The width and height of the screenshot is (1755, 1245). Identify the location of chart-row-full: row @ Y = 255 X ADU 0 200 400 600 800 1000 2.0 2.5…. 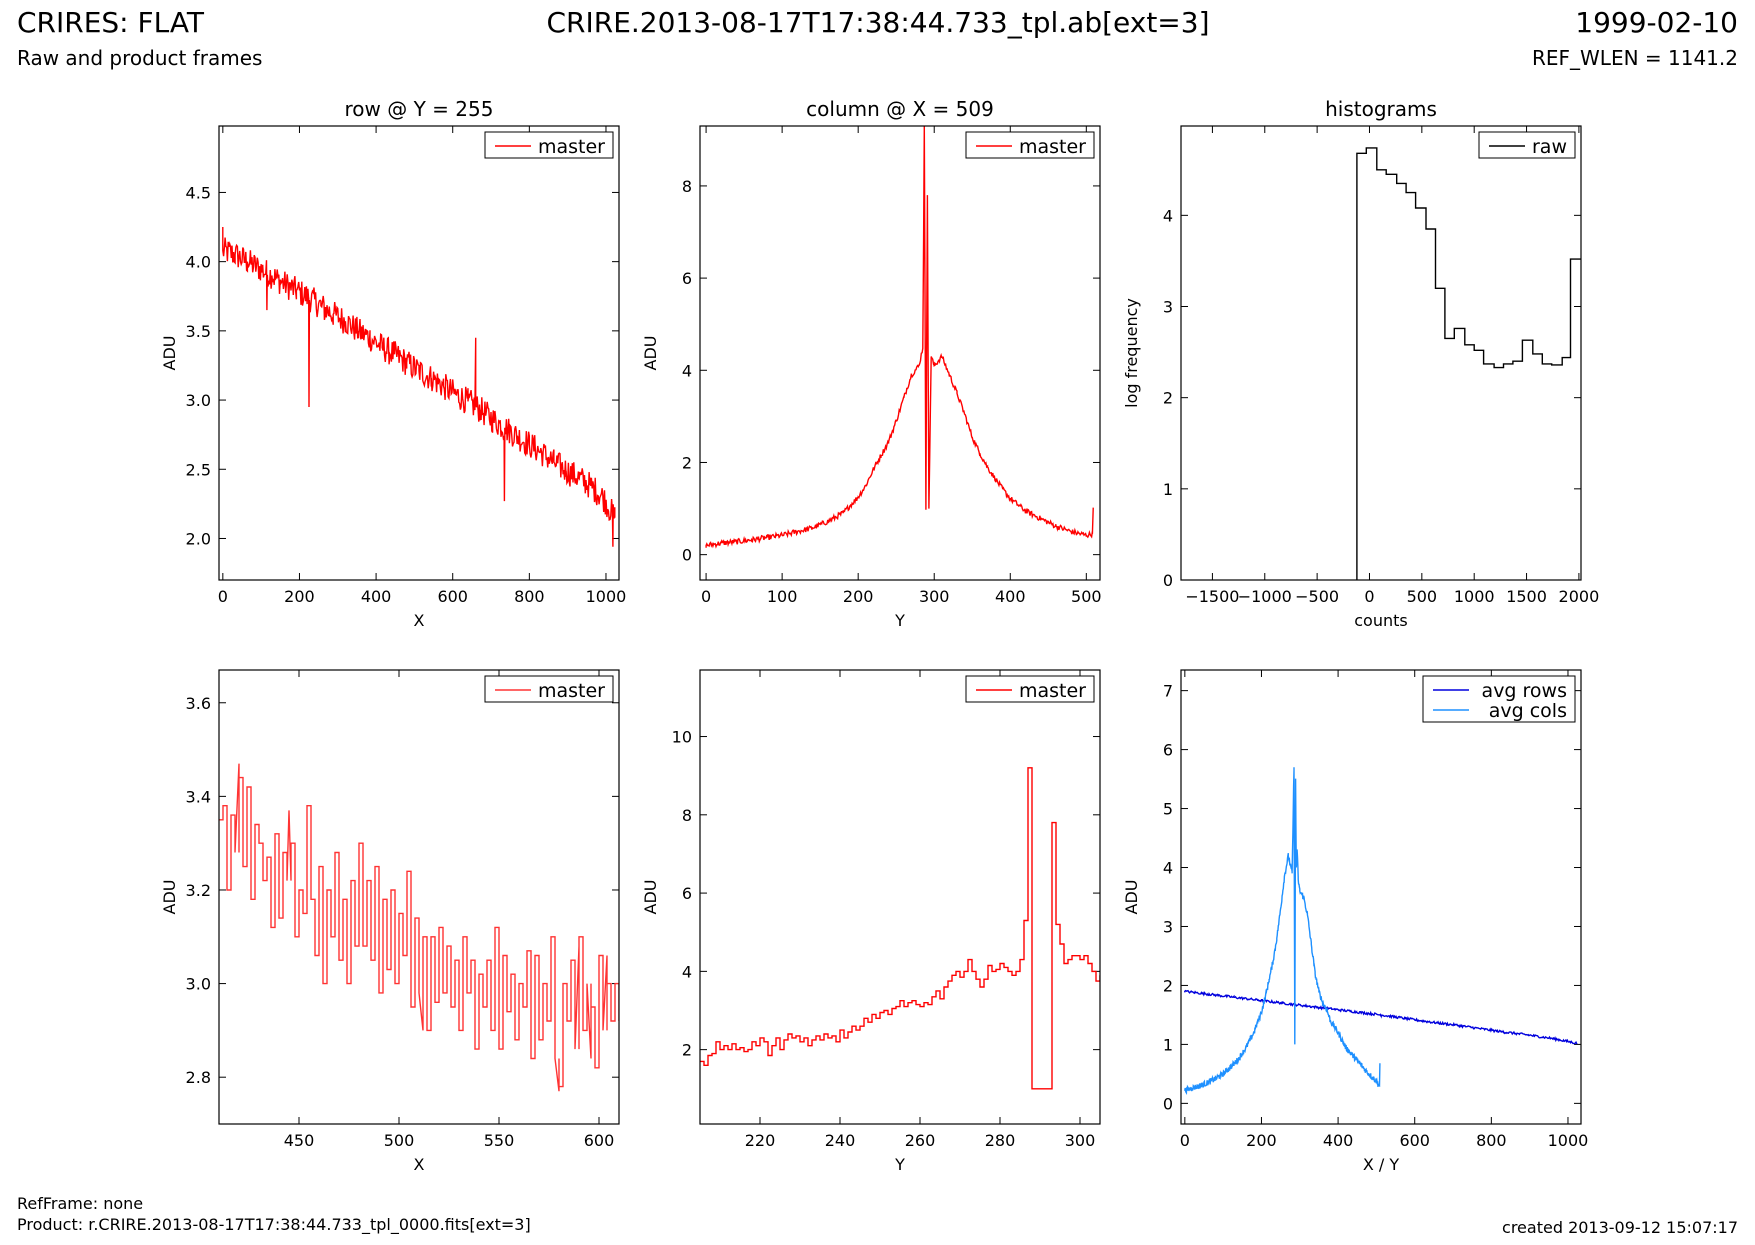
(393, 363).